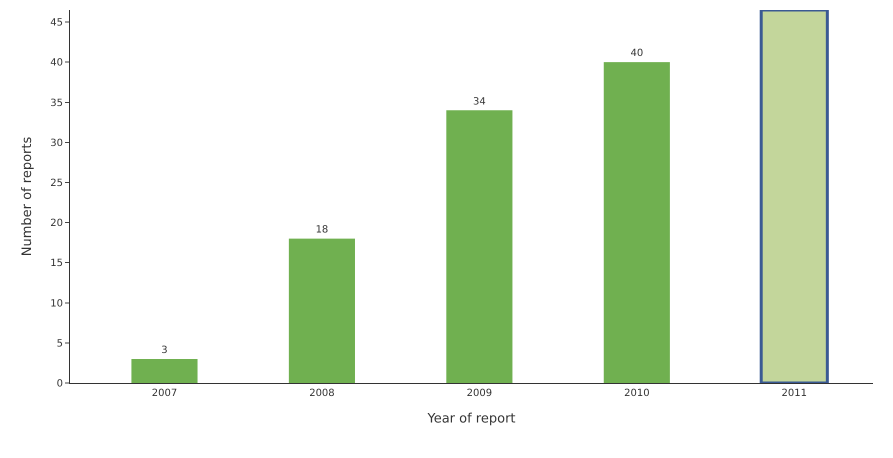  What do you see at coordinates (28, 196) in the screenshot?
I see `y-axis-title: Number of reports` at bounding box center [28, 196].